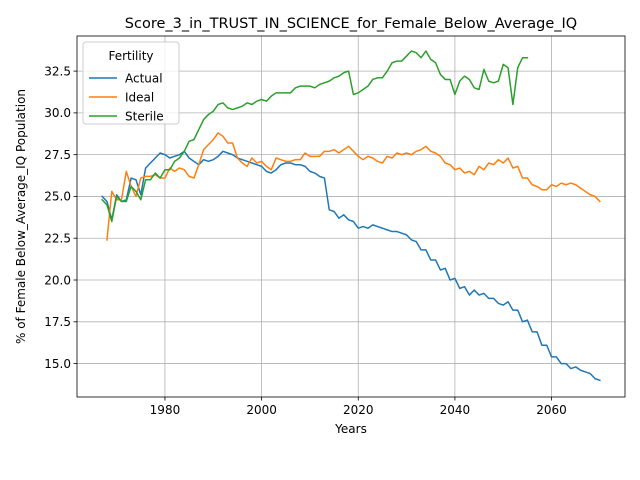 The height and width of the screenshot is (480, 640). I want to click on y-tick-label: 17.5, so click(57, 322).